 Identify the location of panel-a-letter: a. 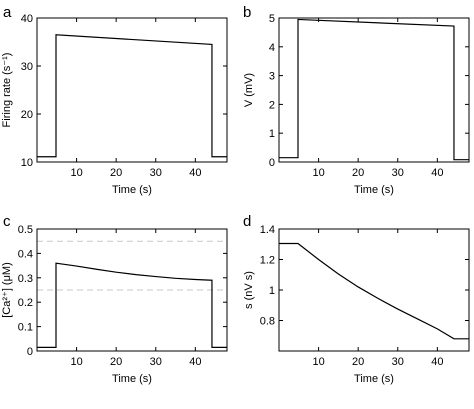
(7, 12).